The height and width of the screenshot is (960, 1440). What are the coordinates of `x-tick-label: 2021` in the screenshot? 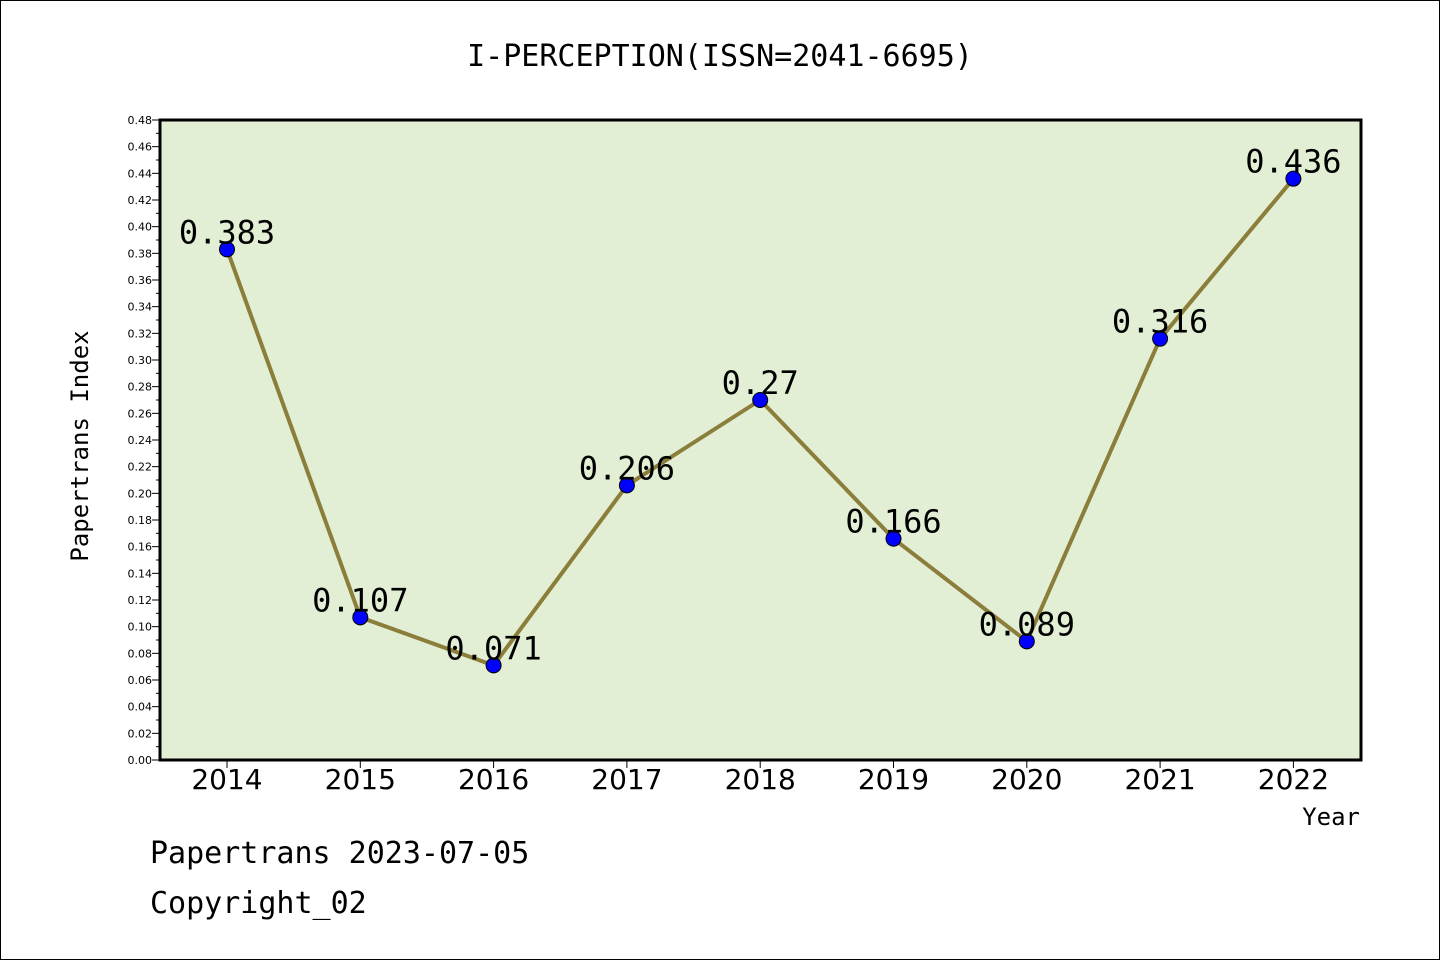 It's located at (1159, 779).